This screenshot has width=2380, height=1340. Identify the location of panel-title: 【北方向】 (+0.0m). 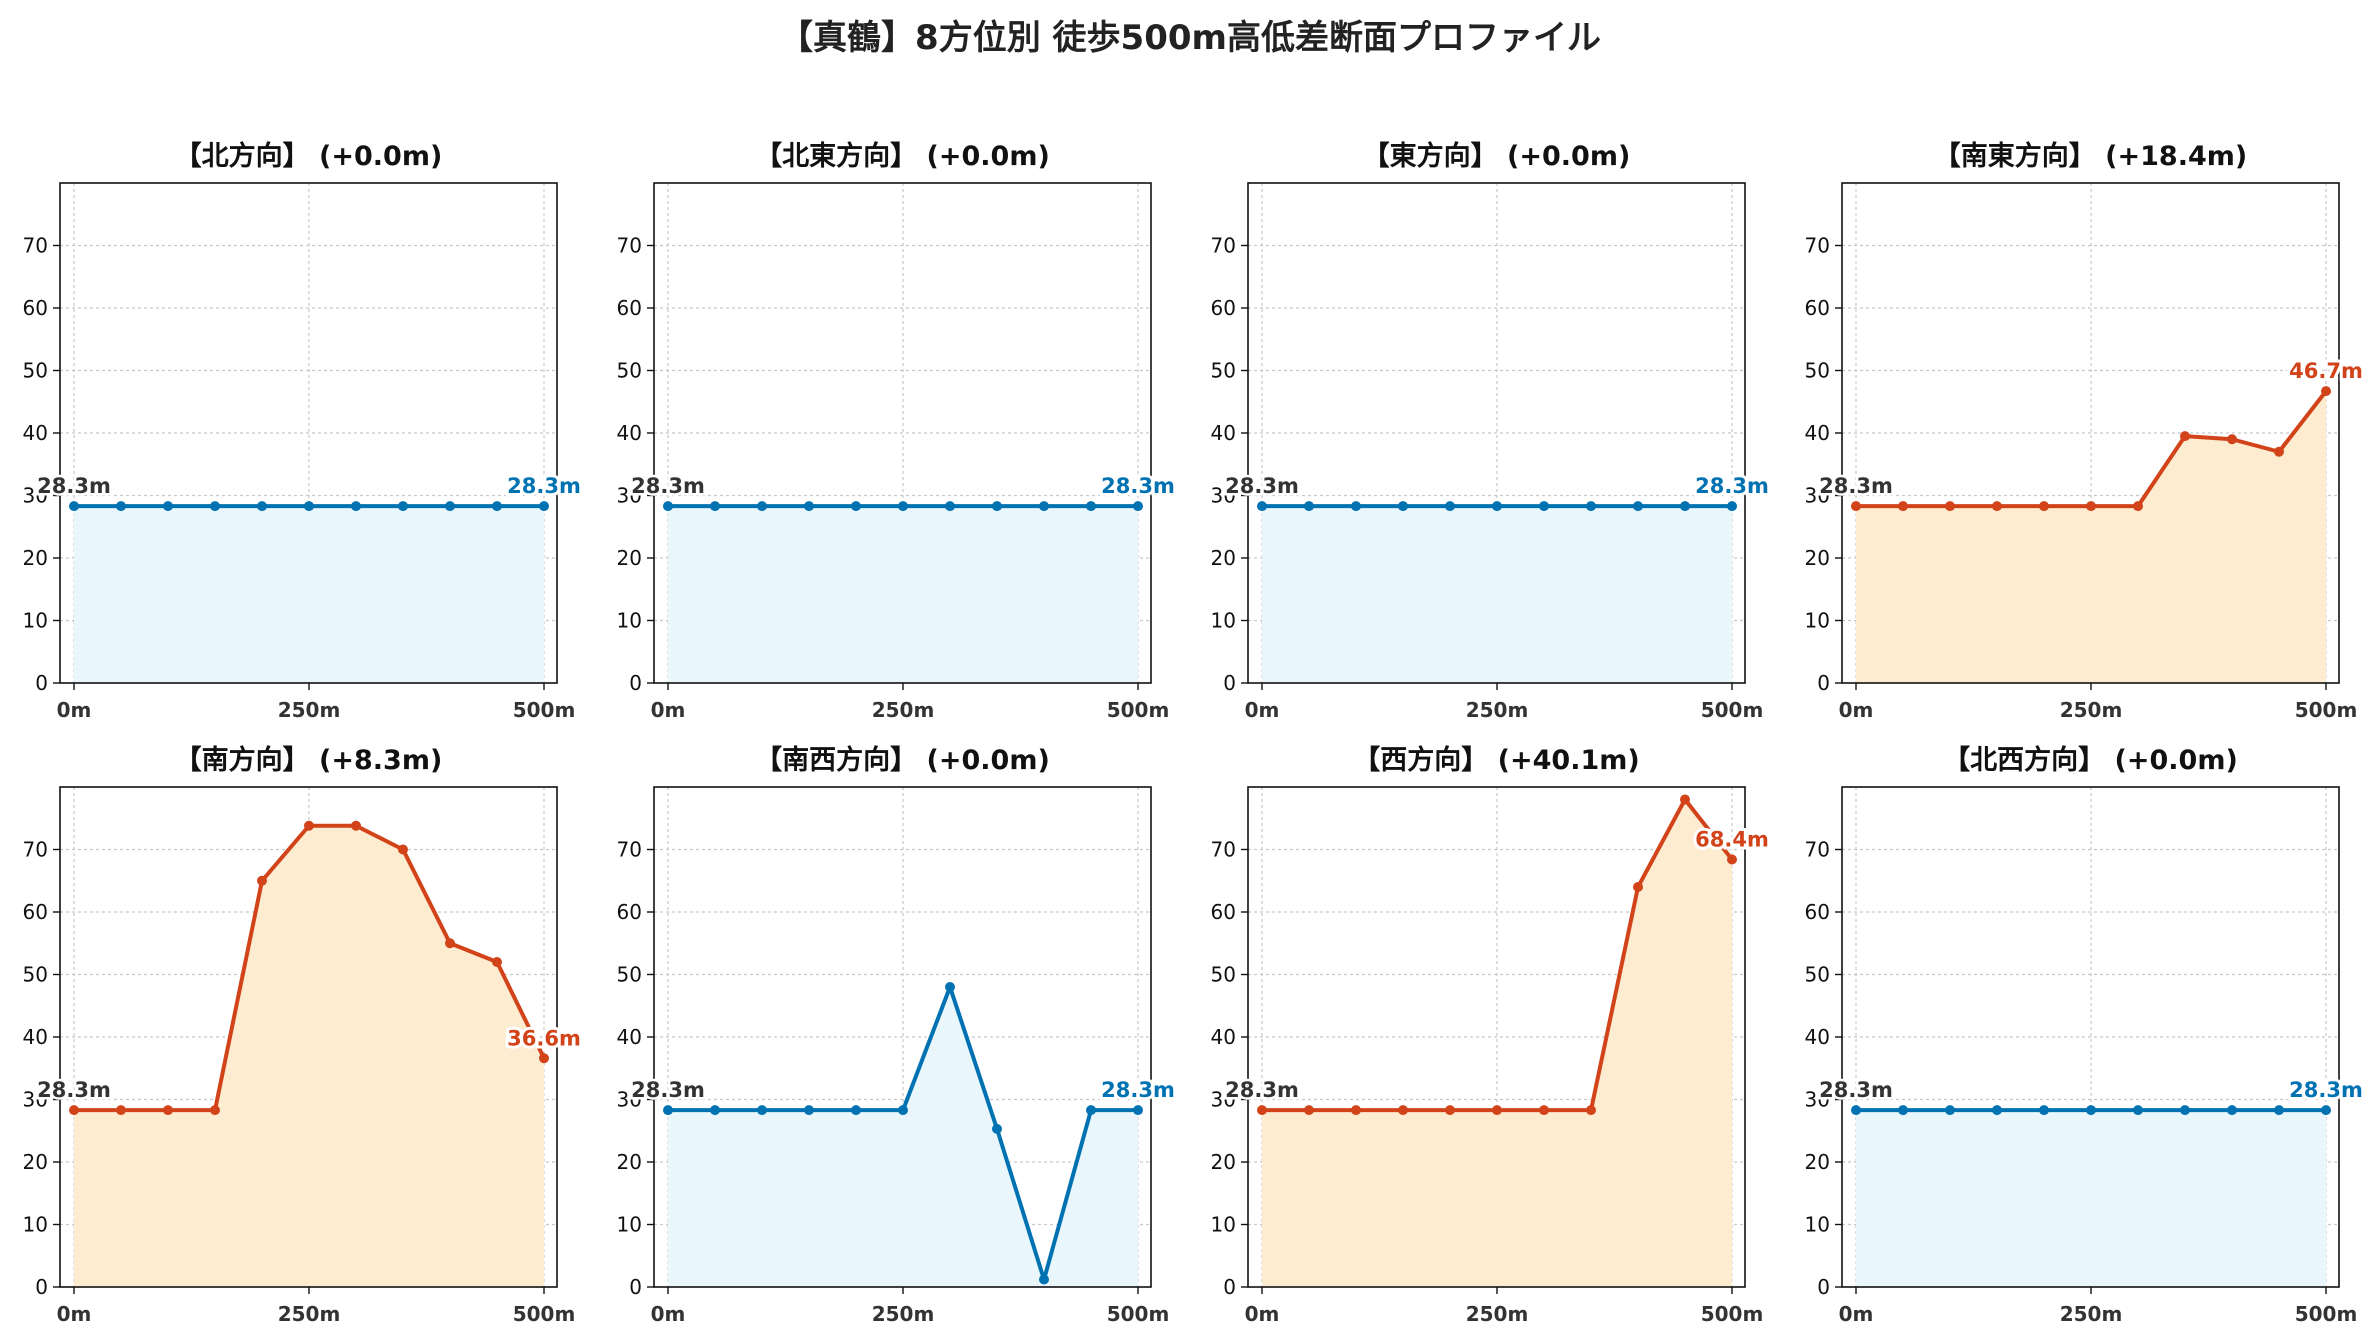
(309, 156).